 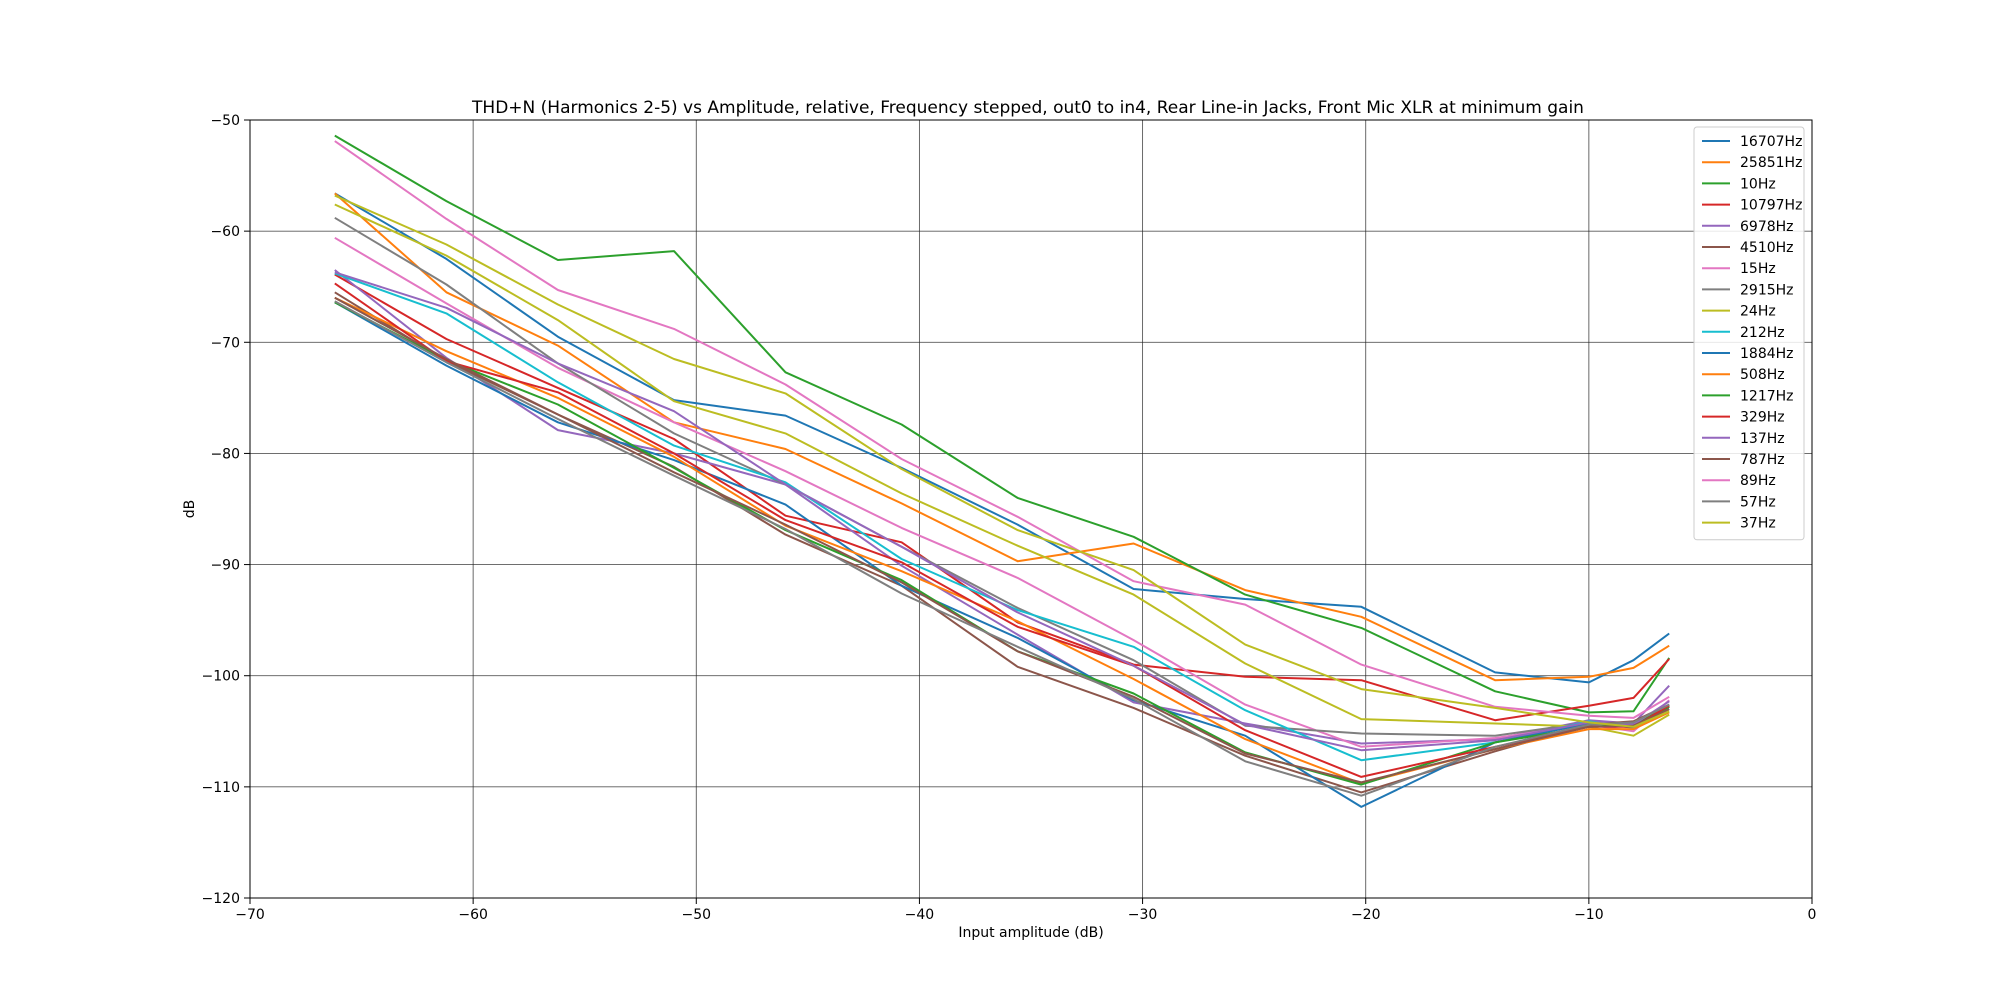 I want to click on legend-label-37Hz: 37Hz, so click(x=1758, y=524).